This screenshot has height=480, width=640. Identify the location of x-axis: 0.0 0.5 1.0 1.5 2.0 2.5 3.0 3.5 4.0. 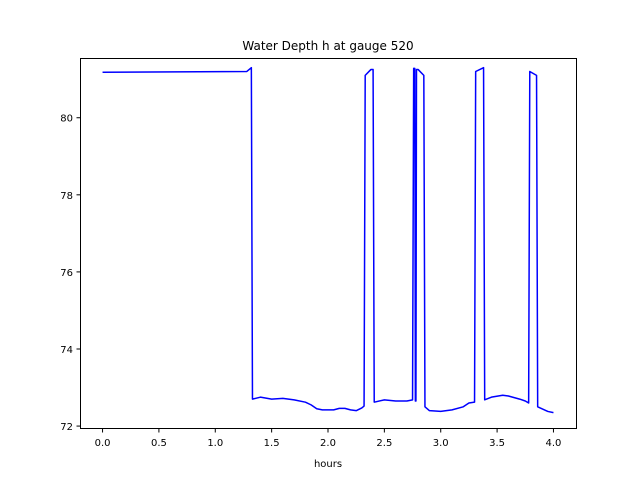
(328, 438).